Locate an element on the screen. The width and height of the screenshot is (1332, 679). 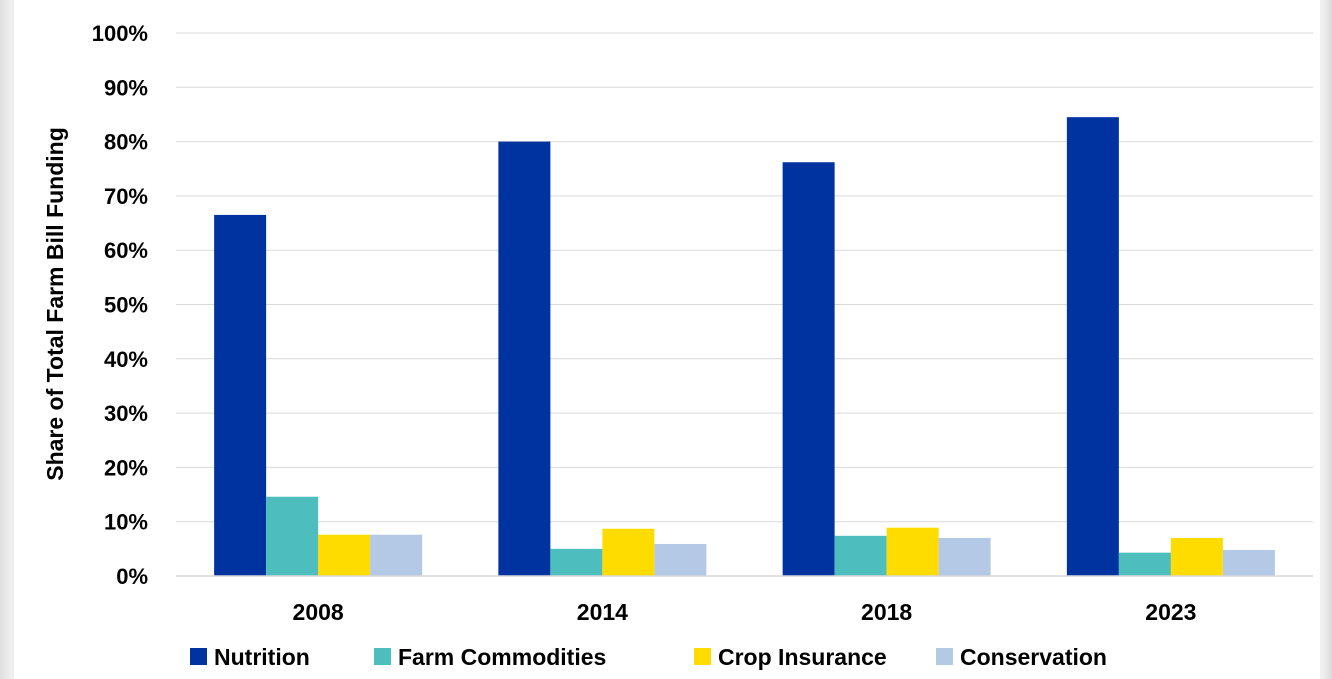
y-axis-tick-labels: 0% 10% 20% 30% 40% 50% 60% 70% 80% 90% 100% is located at coordinates (120, 305).